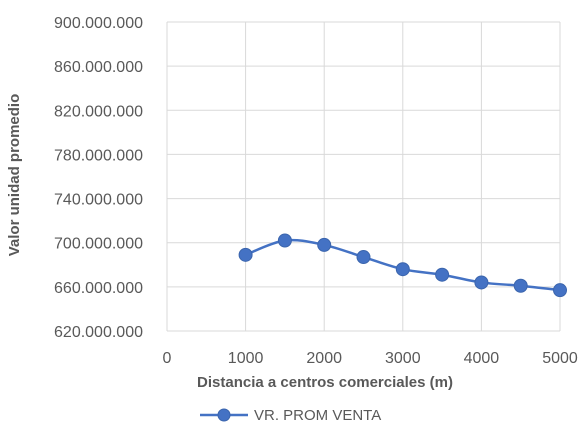  Describe the element at coordinates (98, 23) in the screenshot. I see `y-tick-label: 900.000.000` at that location.